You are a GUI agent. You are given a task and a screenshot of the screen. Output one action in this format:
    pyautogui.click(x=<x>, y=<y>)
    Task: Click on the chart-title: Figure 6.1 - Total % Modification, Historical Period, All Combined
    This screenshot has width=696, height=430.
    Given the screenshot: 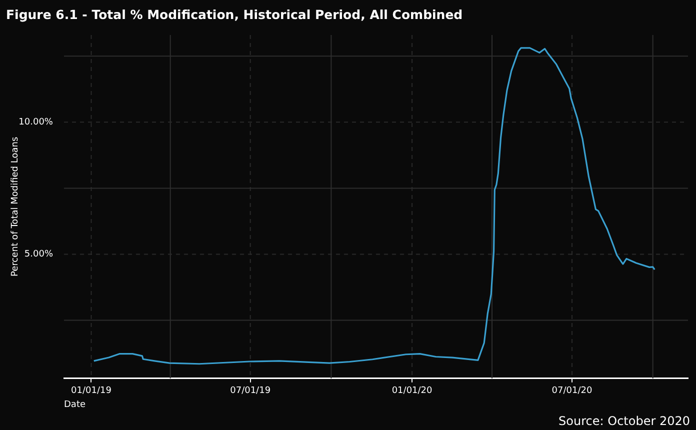 What is the action you would take?
    pyautogui.click(x=234, y=14)
    